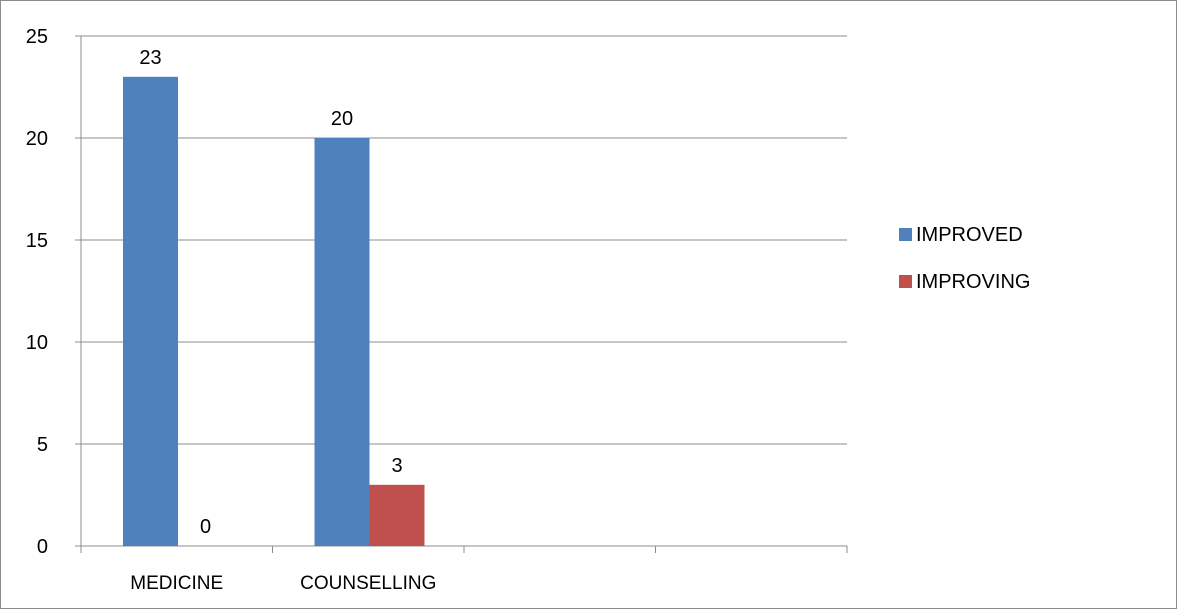 The image size is (1177, 610). Describe the element at coordinates (176, 583) in the screenshot. I see `x-tick-label: MEDICINE` at that location.